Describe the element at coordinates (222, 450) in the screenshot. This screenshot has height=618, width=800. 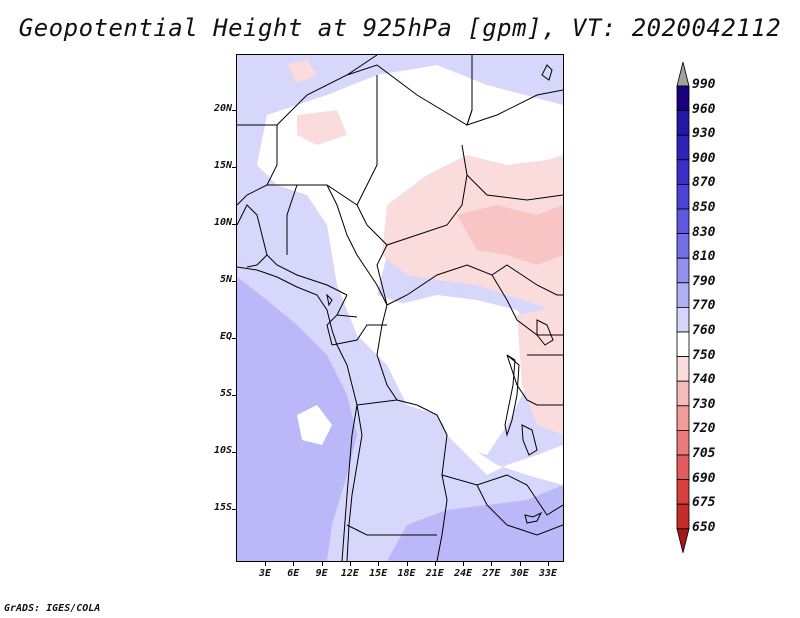
I see `lat-tick-label: 10S` at that location.